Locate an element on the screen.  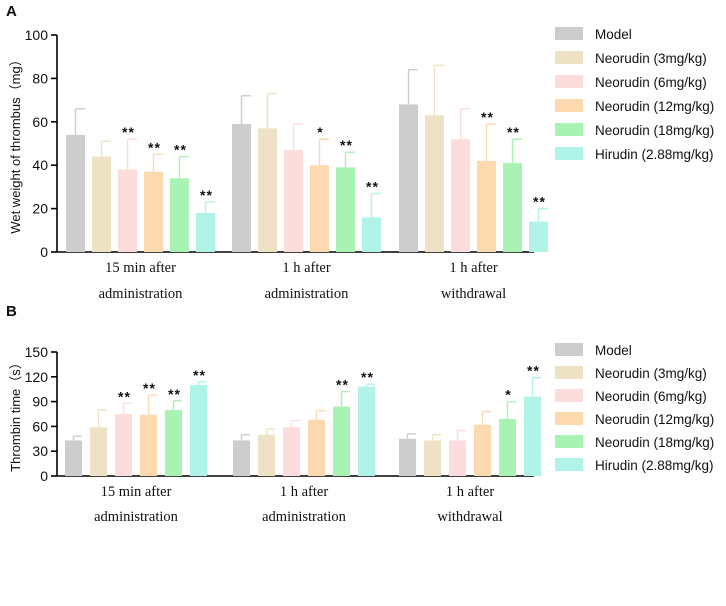
y-tick-label: 30 is located at coordinates (40, 451).